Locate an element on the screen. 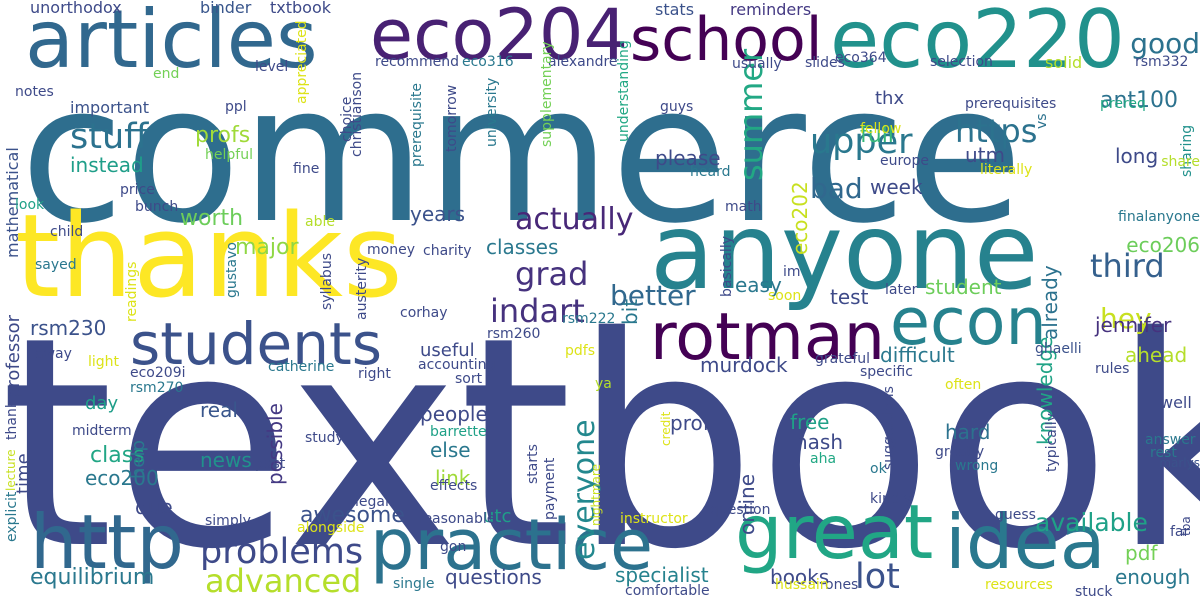 Image resolution: width=1200 pixels, height=600 pixels. word-bit: bit is located at coordinates (630, 311).